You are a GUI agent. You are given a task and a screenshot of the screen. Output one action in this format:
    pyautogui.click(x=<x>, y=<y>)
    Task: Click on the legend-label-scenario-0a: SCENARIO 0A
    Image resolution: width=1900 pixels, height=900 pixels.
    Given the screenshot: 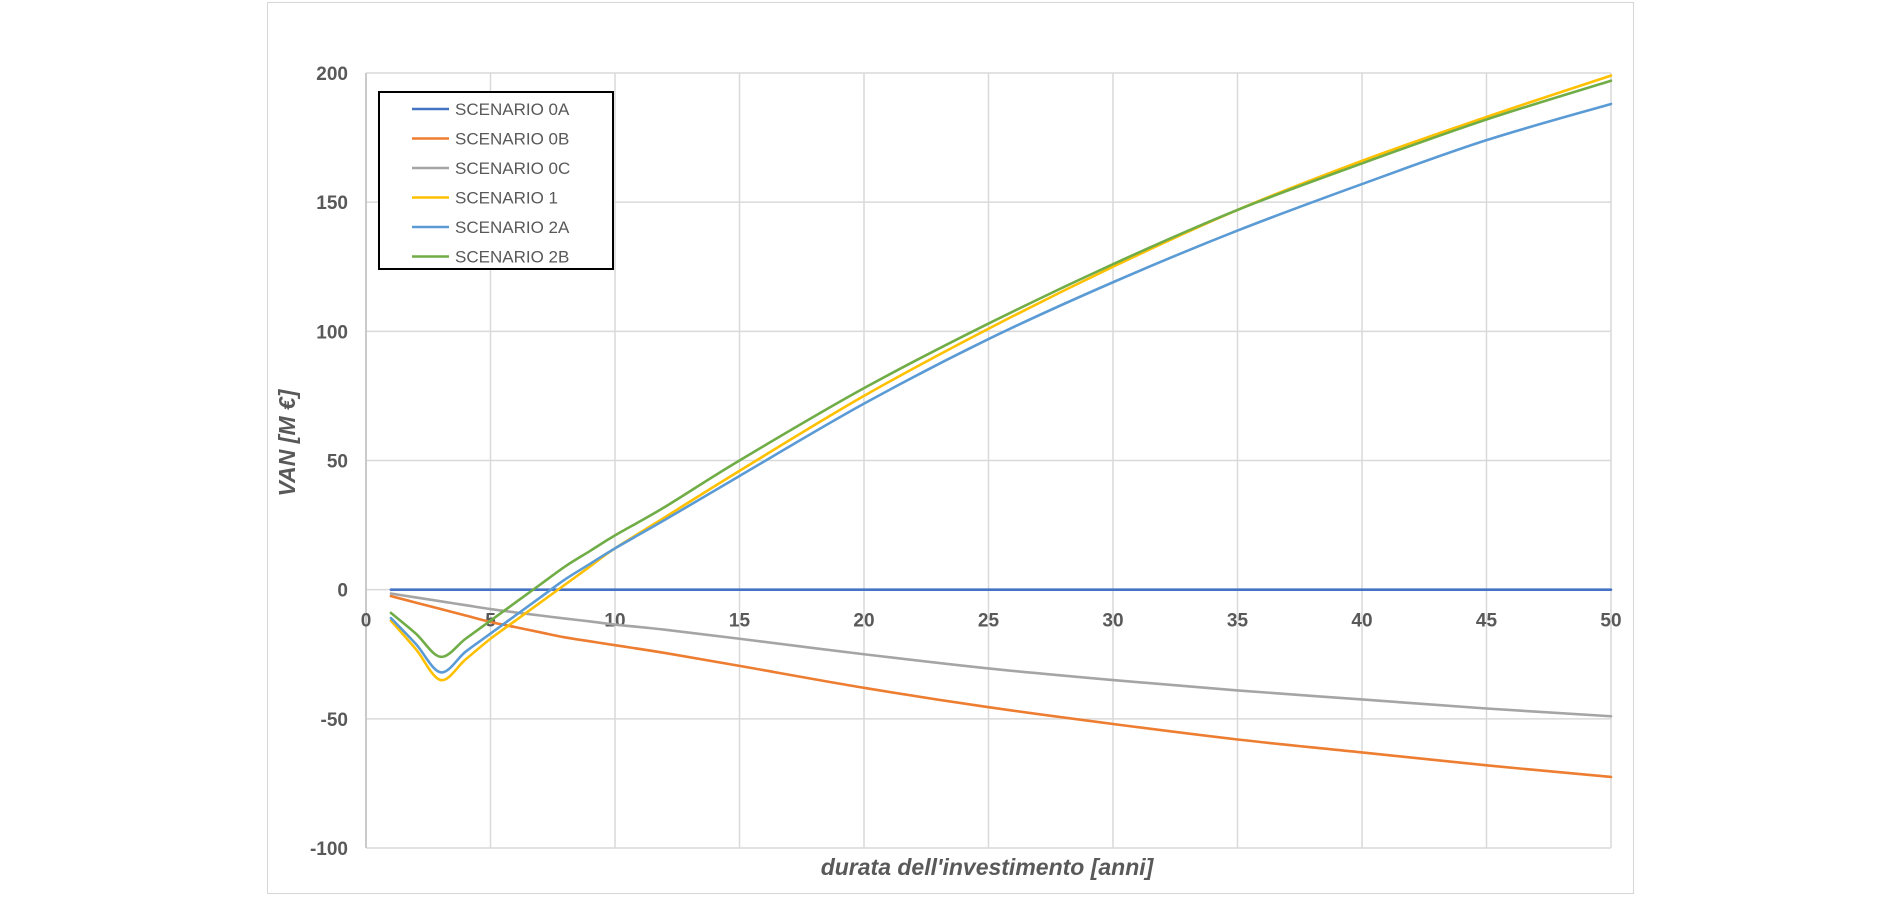 What is the action you would take?
    pyautogui.click(x=512, y=109)
    